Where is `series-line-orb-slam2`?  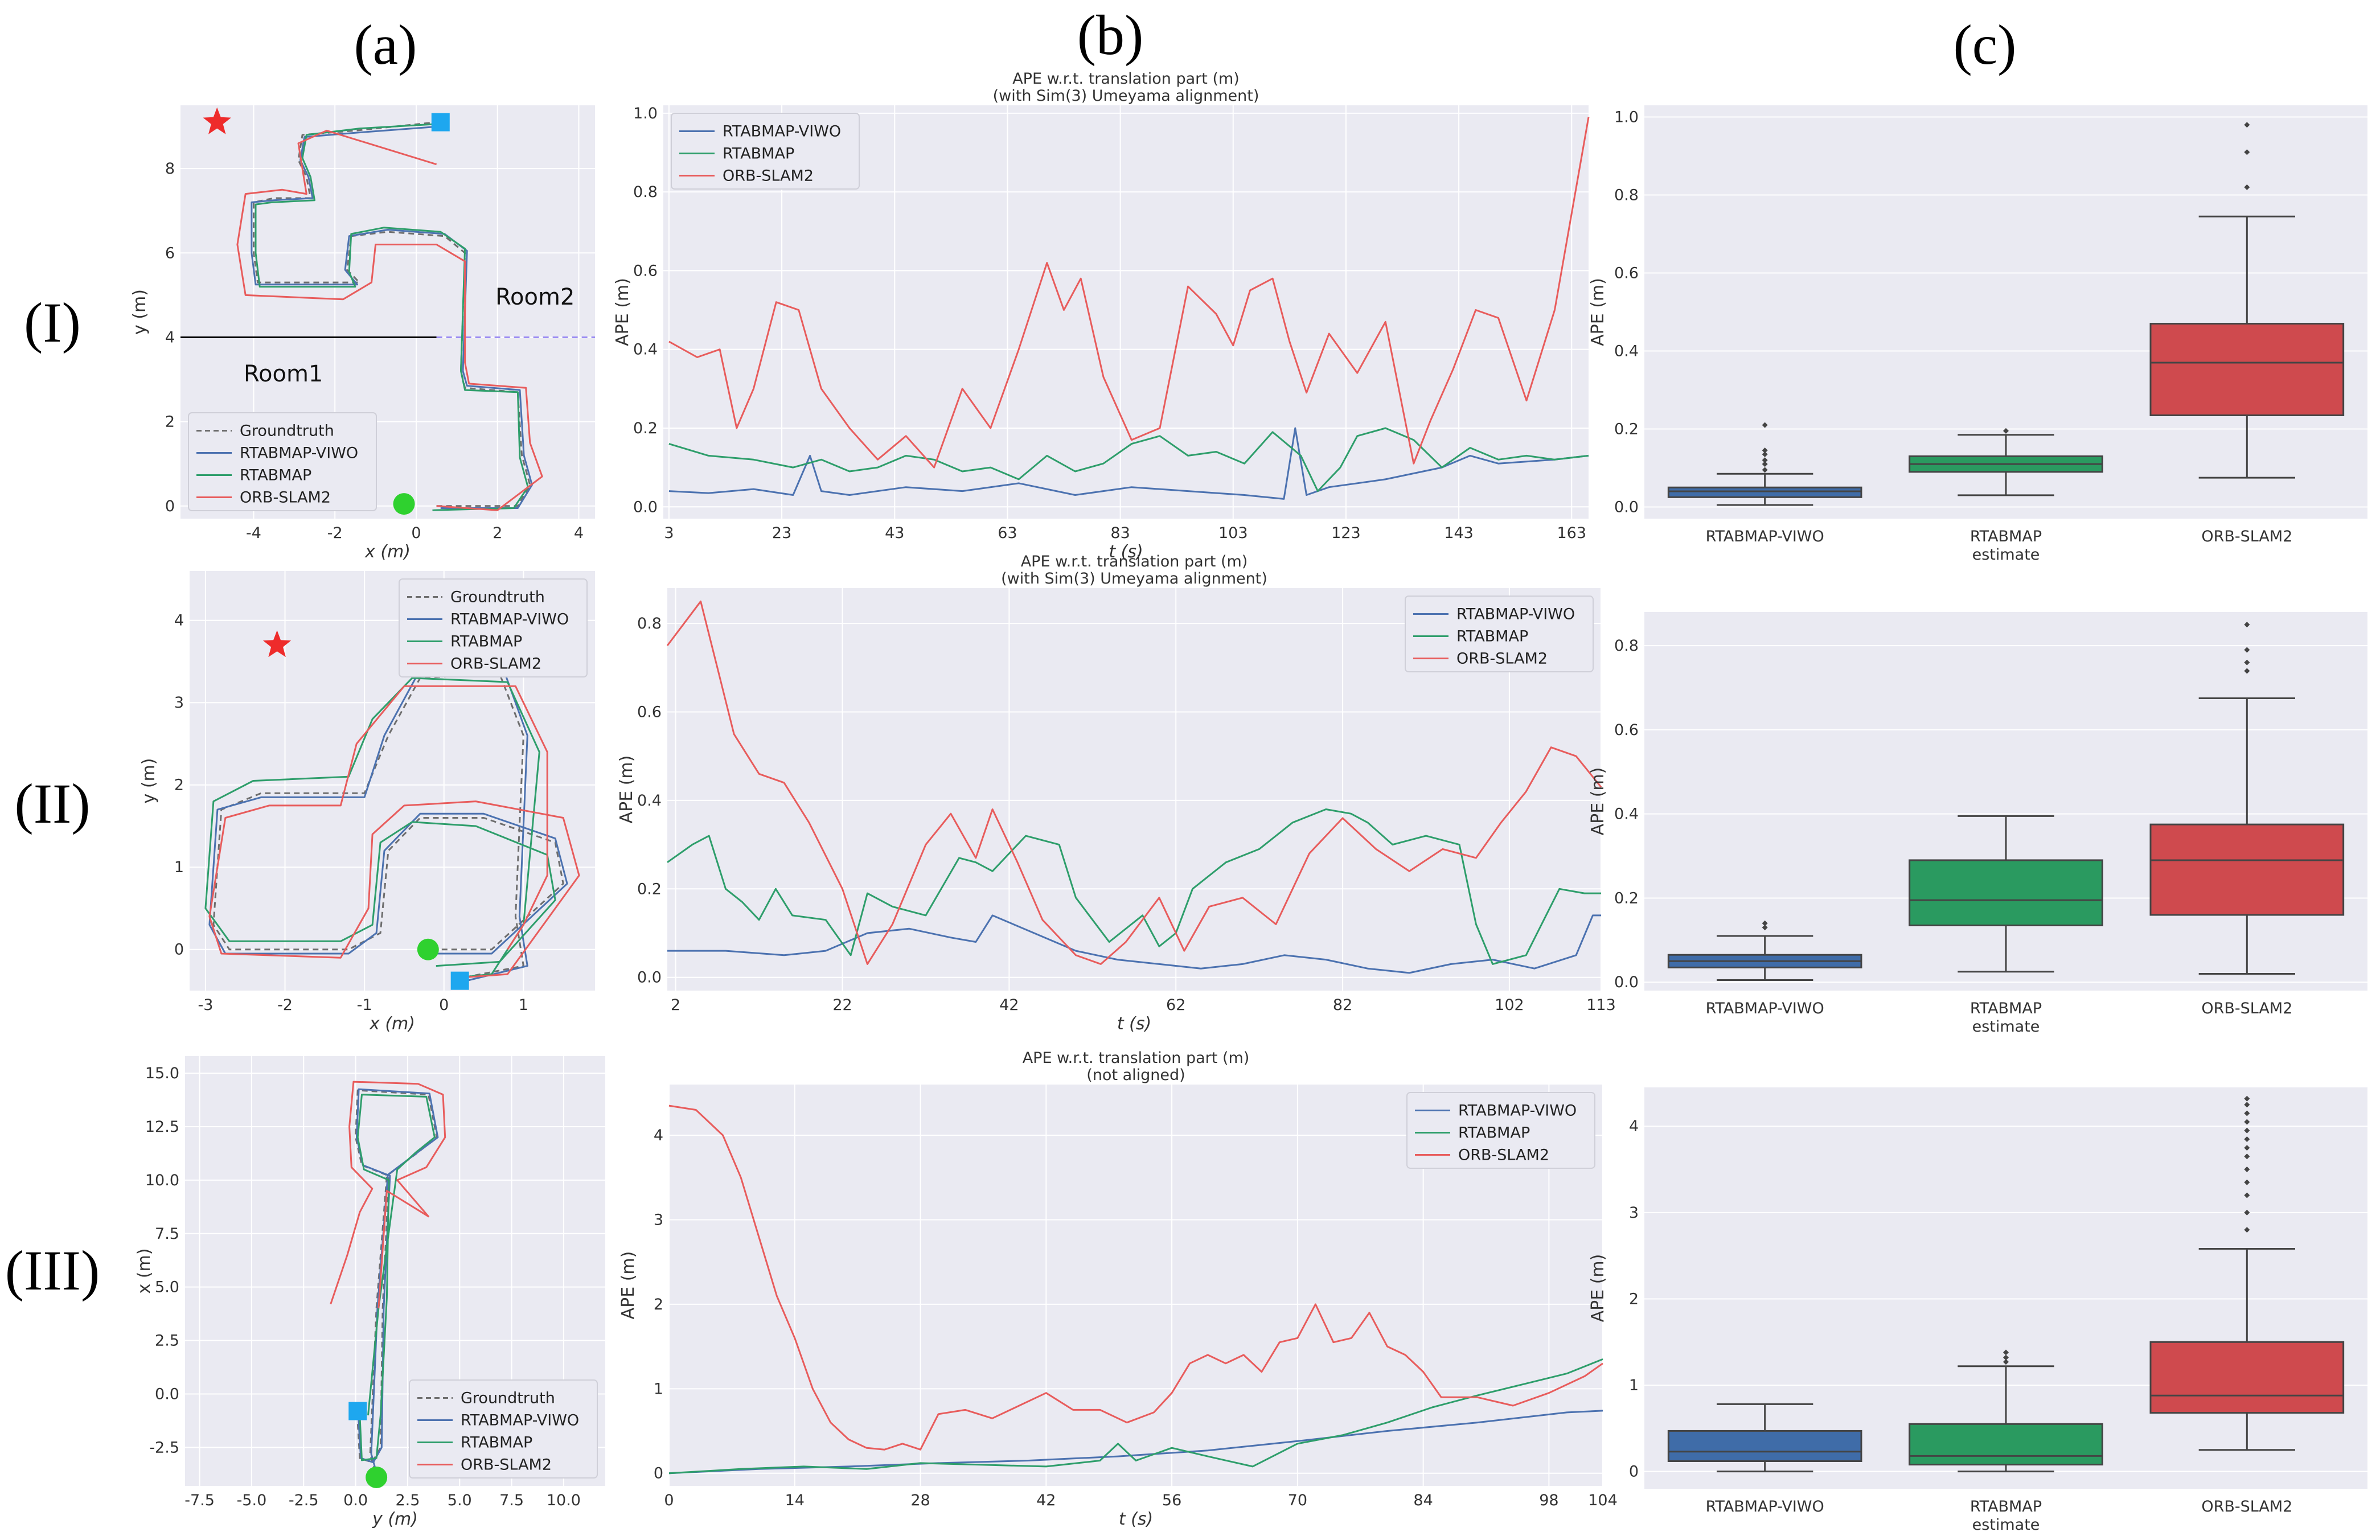 series-line-orb-slam2 is located at coordinates (1129, 293).